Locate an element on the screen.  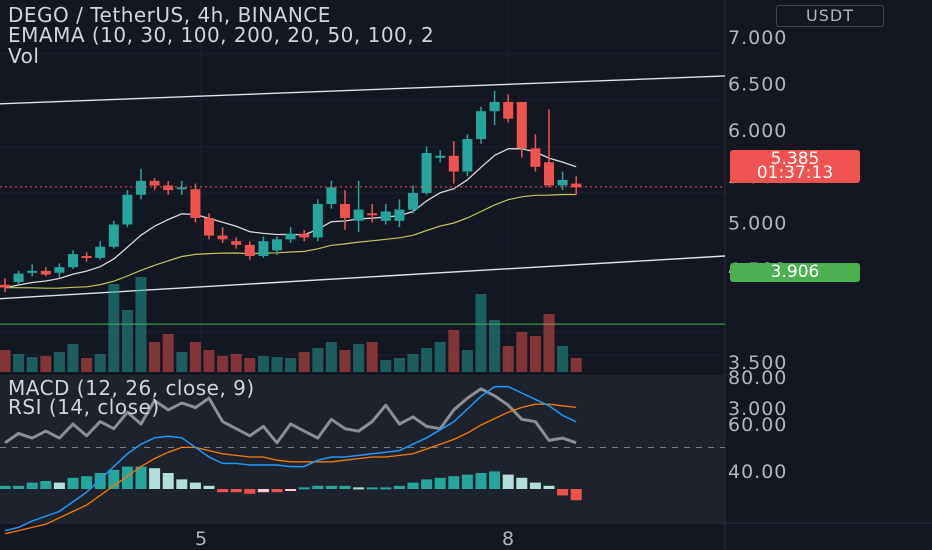
ema-30-line is located at coordinates (290, 241).